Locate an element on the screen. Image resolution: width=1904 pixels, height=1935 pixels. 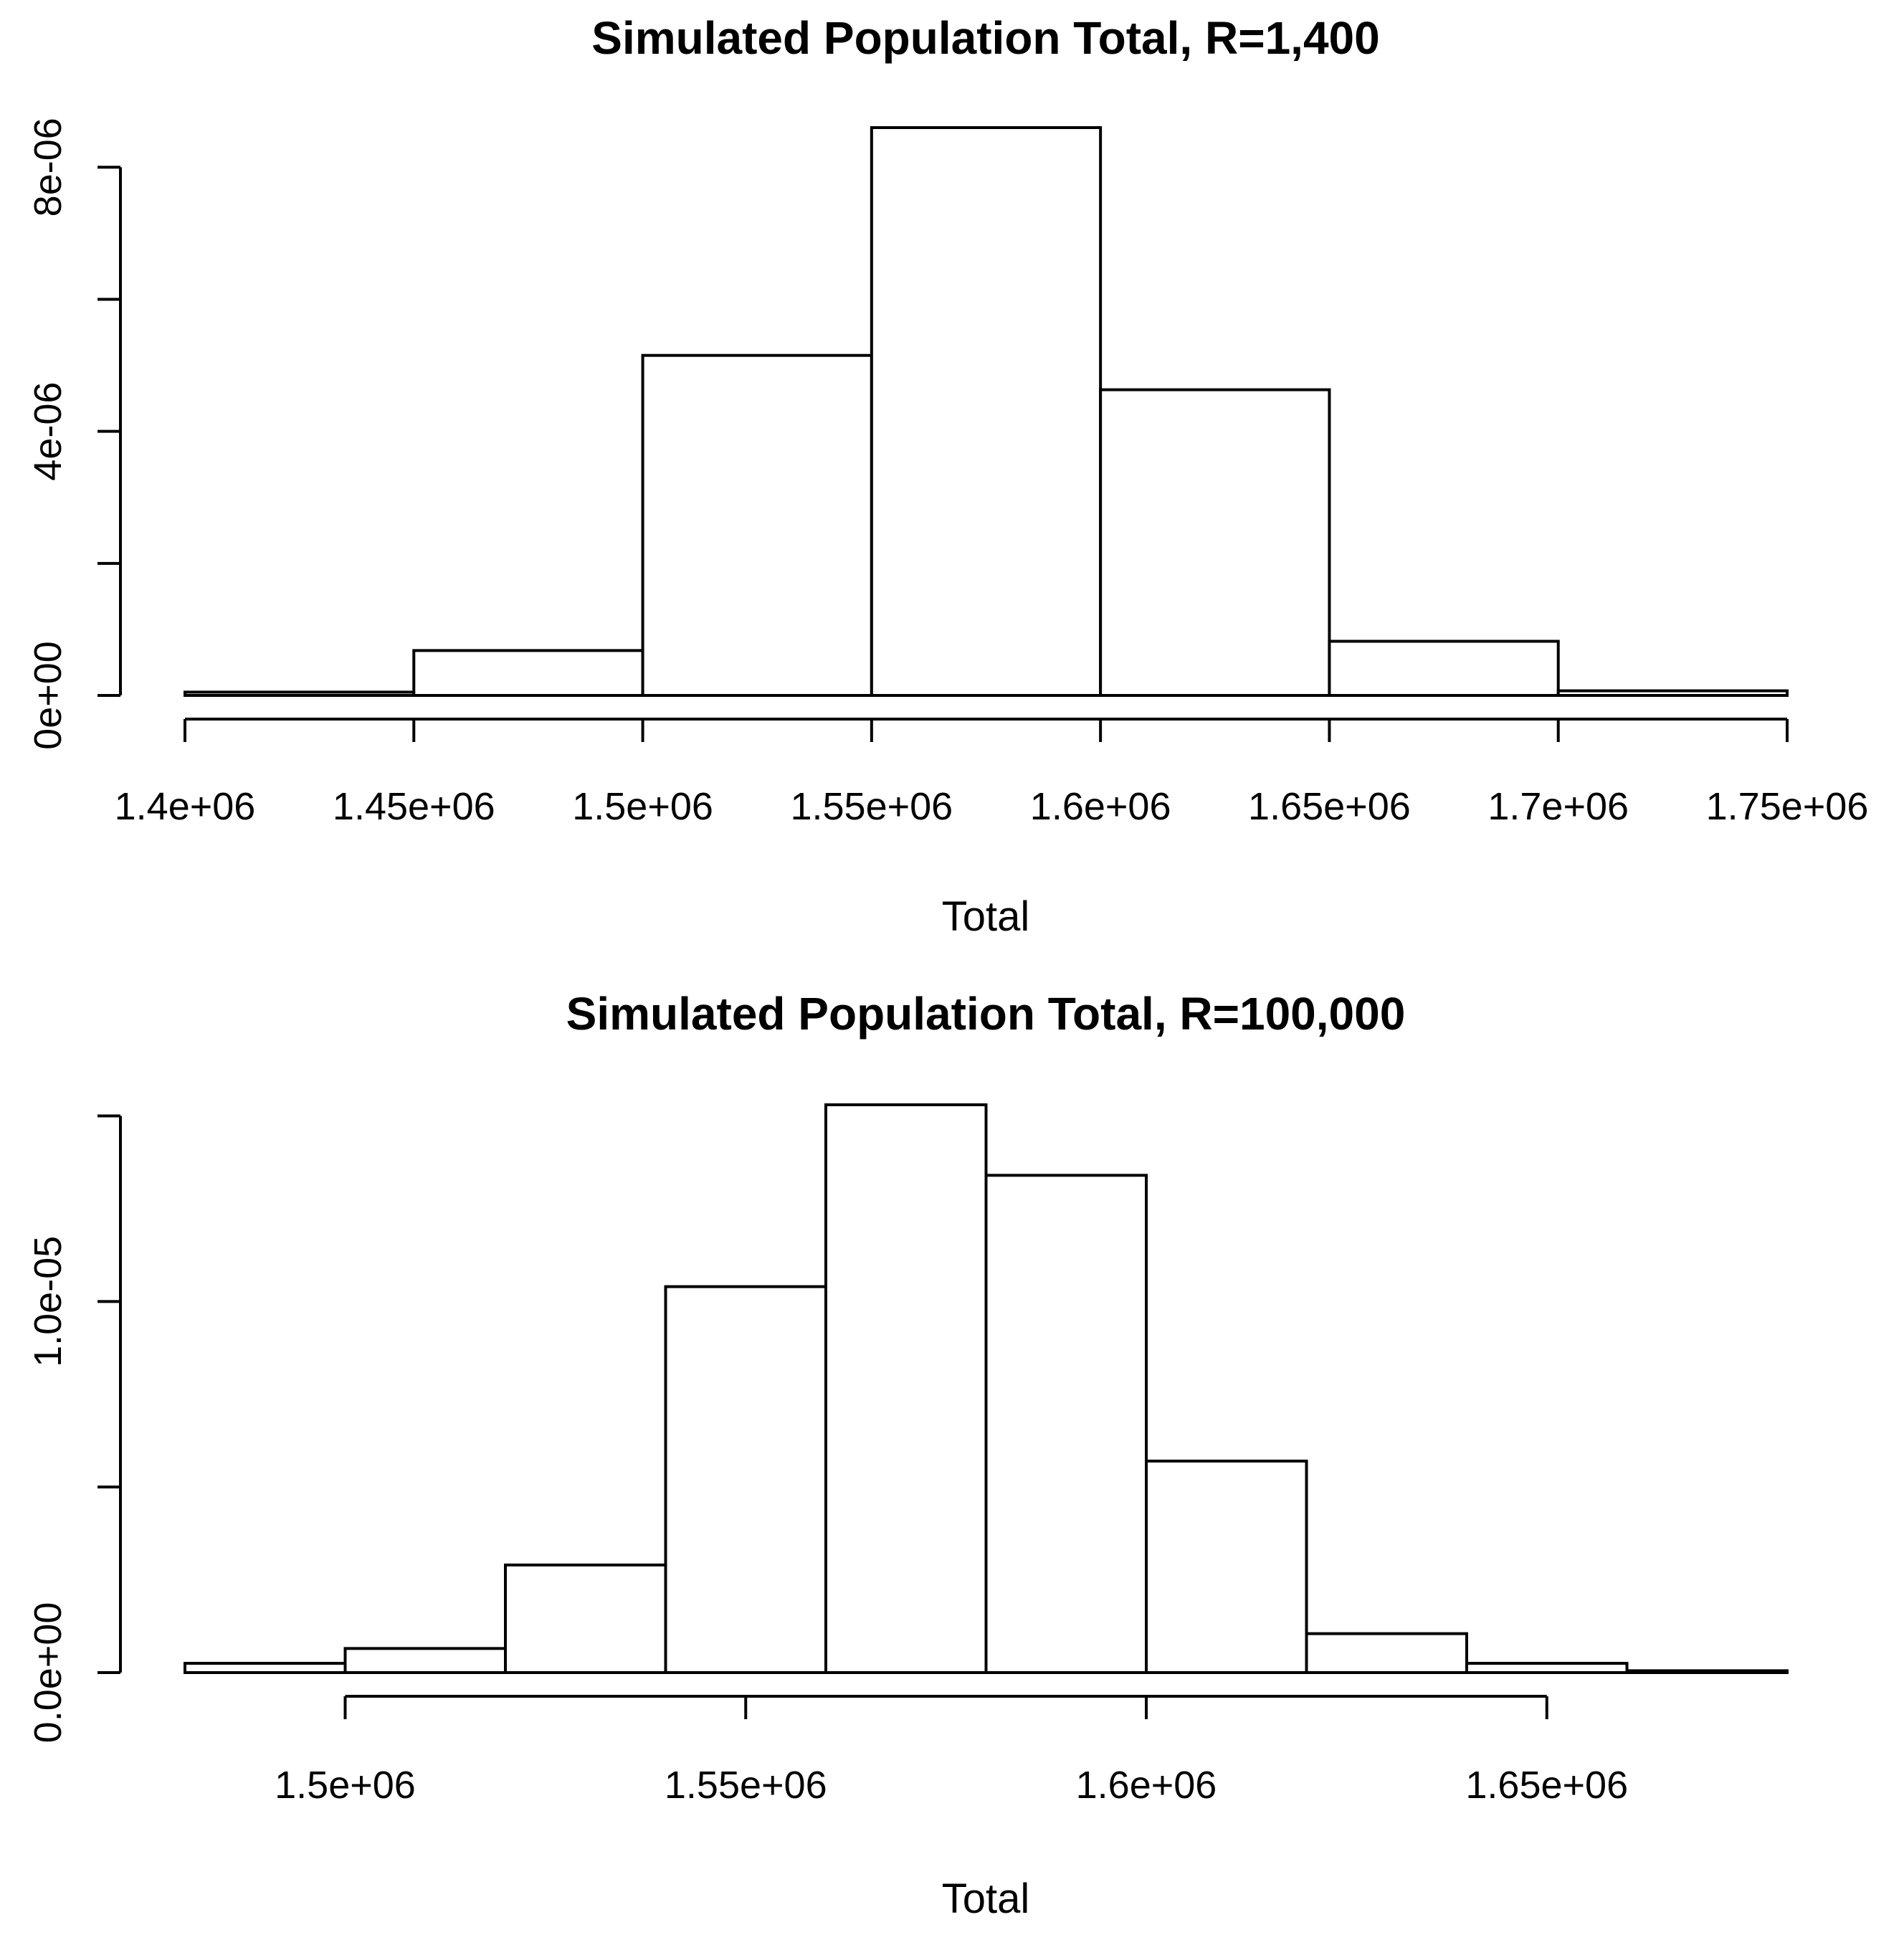
y-tick-label: 0.0e+00 is located at coordinates (48, 1673).